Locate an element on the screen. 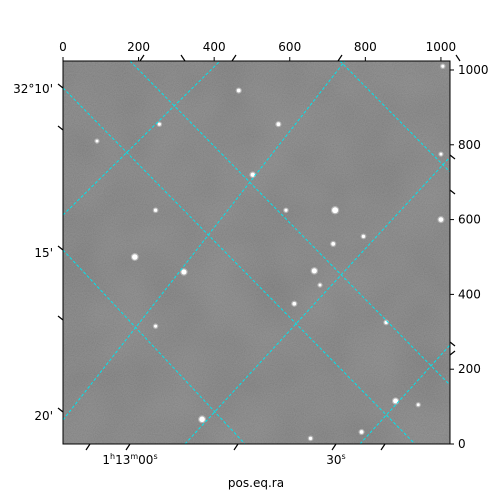  x-pixel-tick-label: 200 is located at coordinates (138, 47).